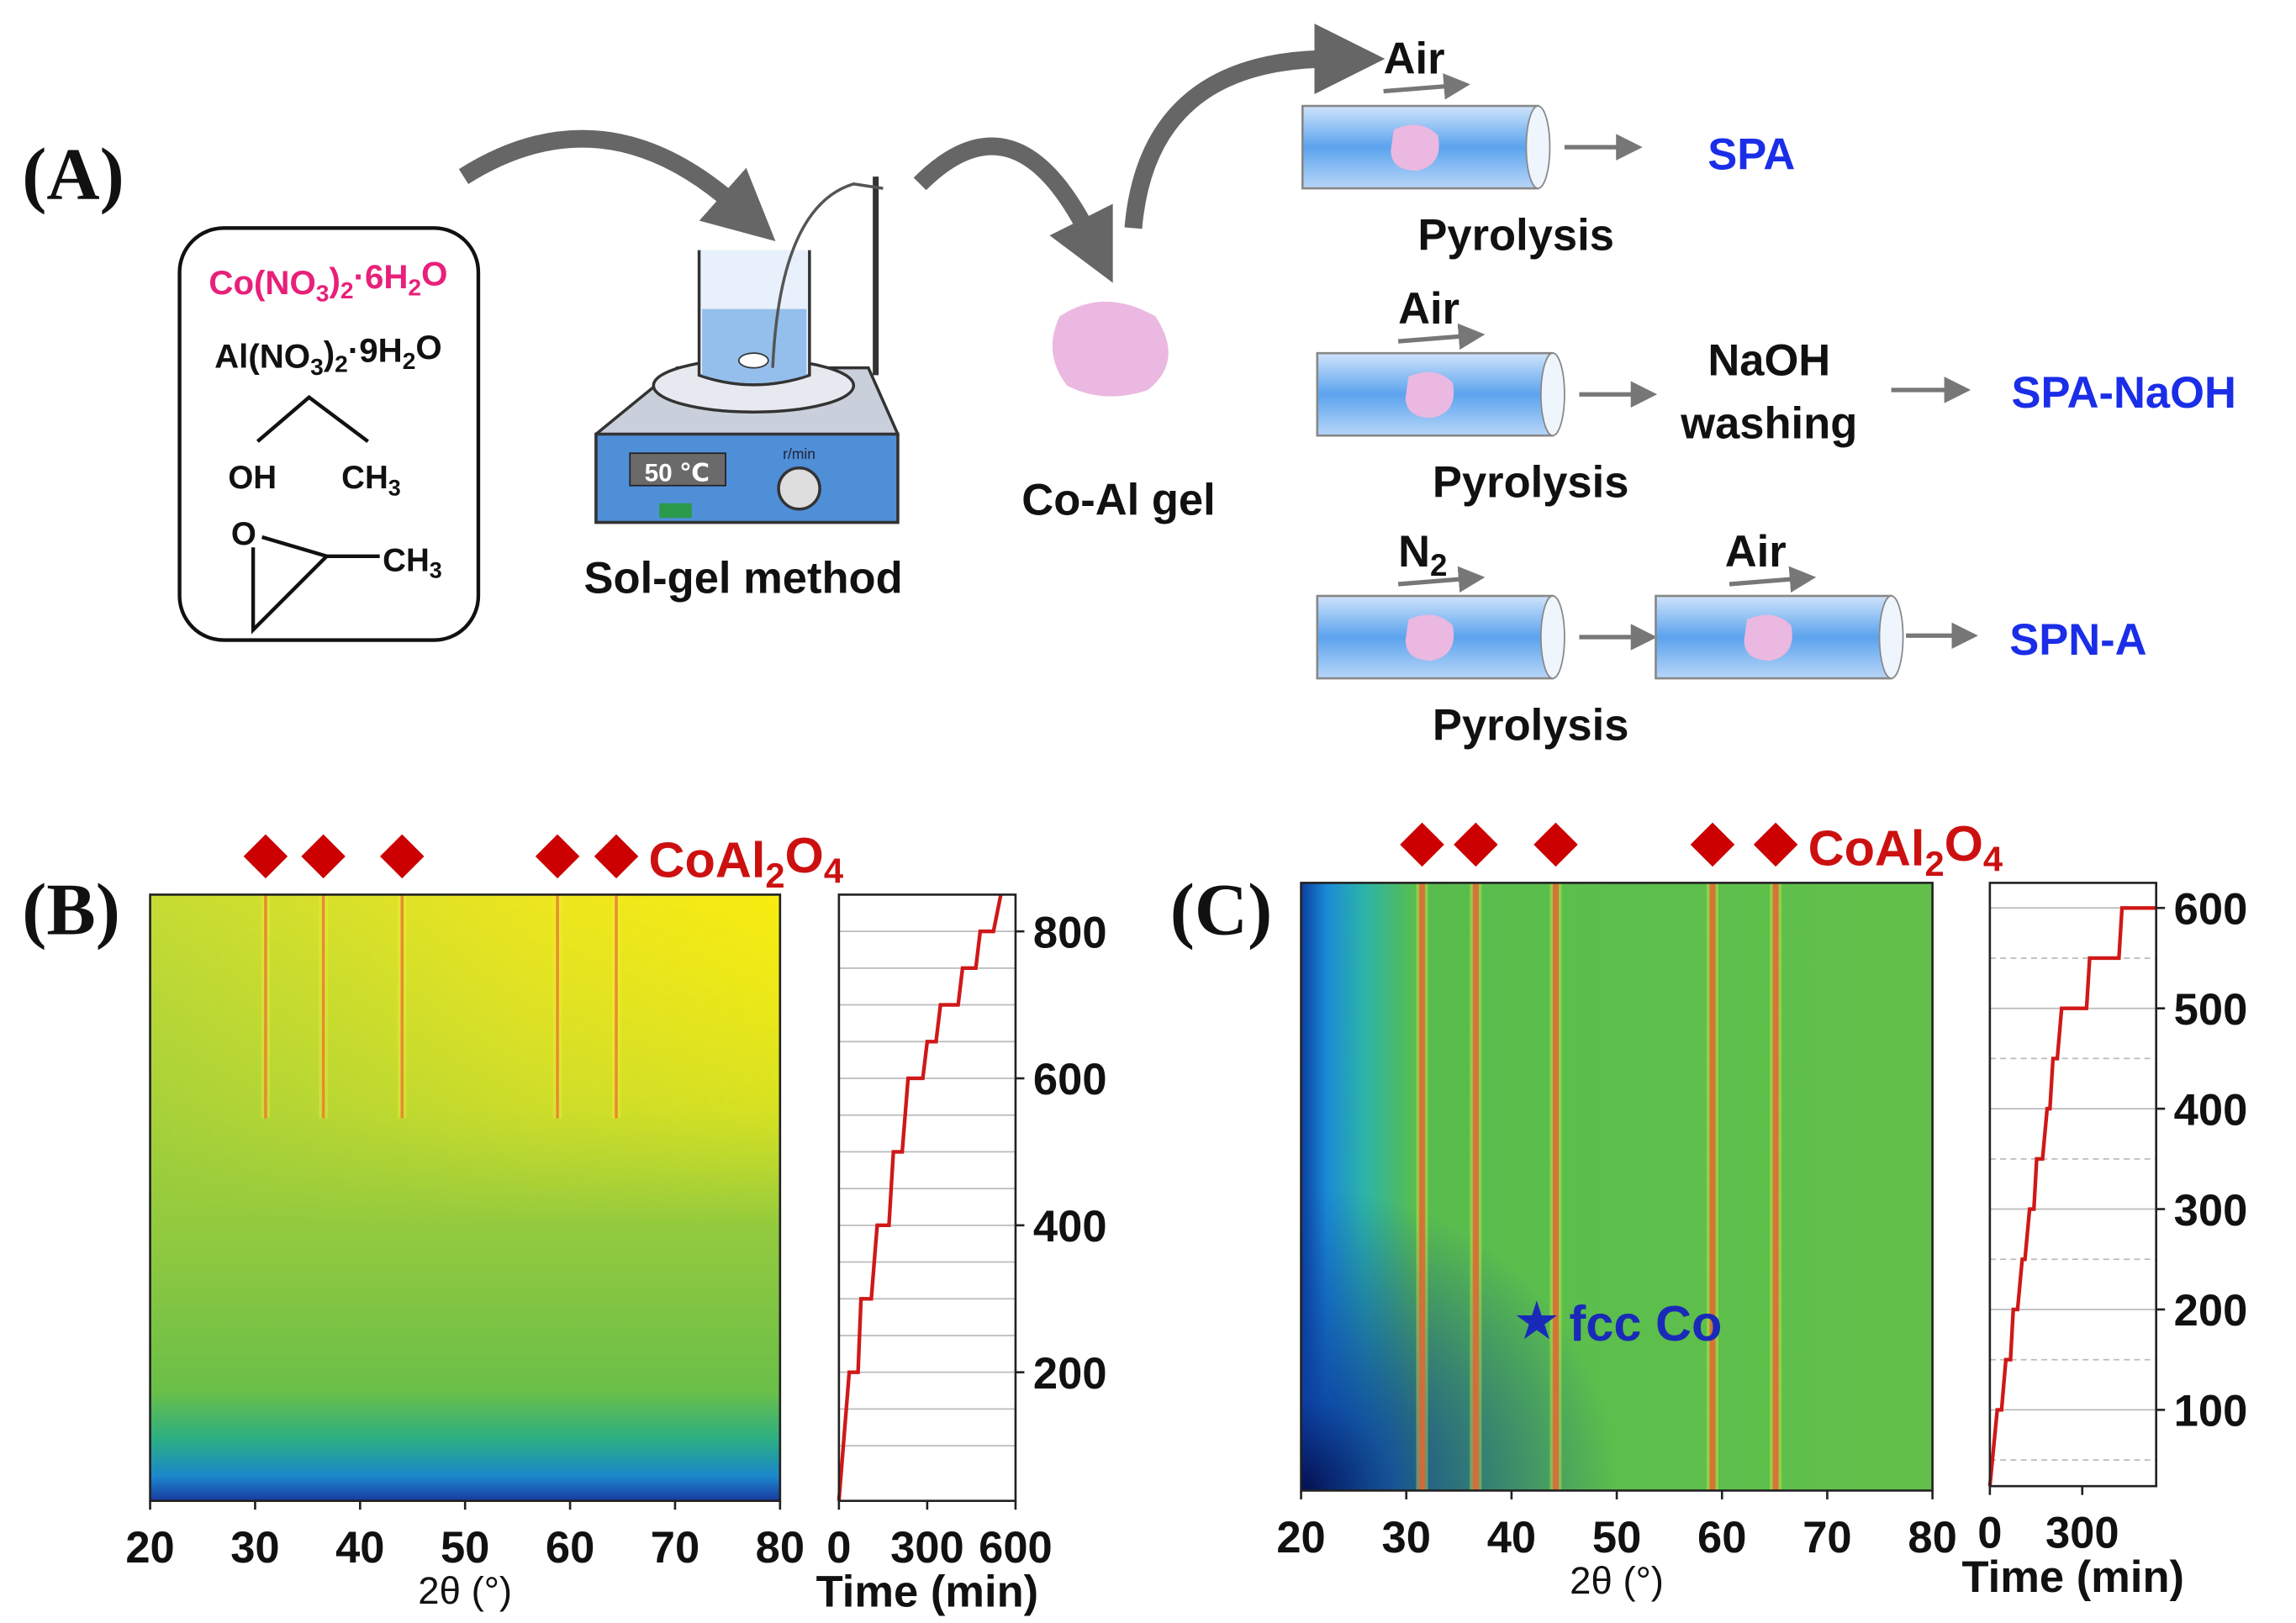  I want to click on x-tick-label: 0, so click(838, 1548).